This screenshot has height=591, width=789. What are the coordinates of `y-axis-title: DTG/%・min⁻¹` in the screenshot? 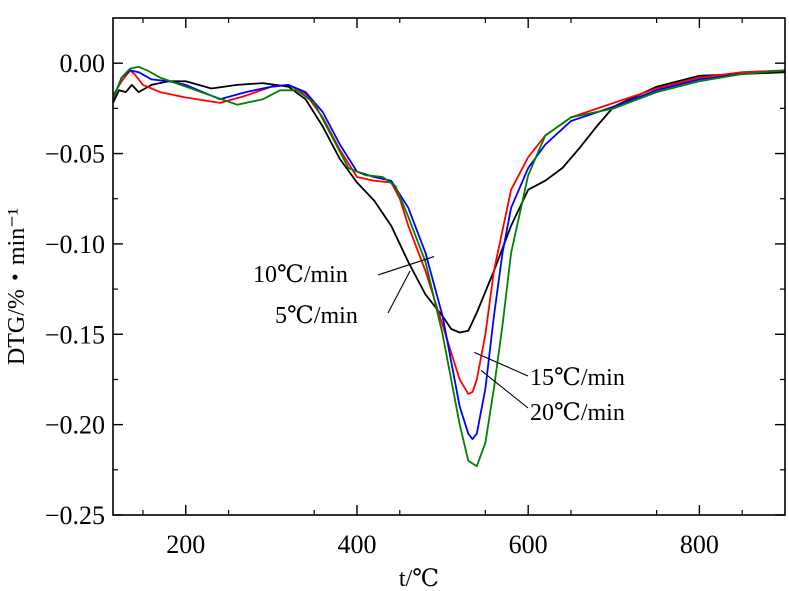 It's located at (17, 286).